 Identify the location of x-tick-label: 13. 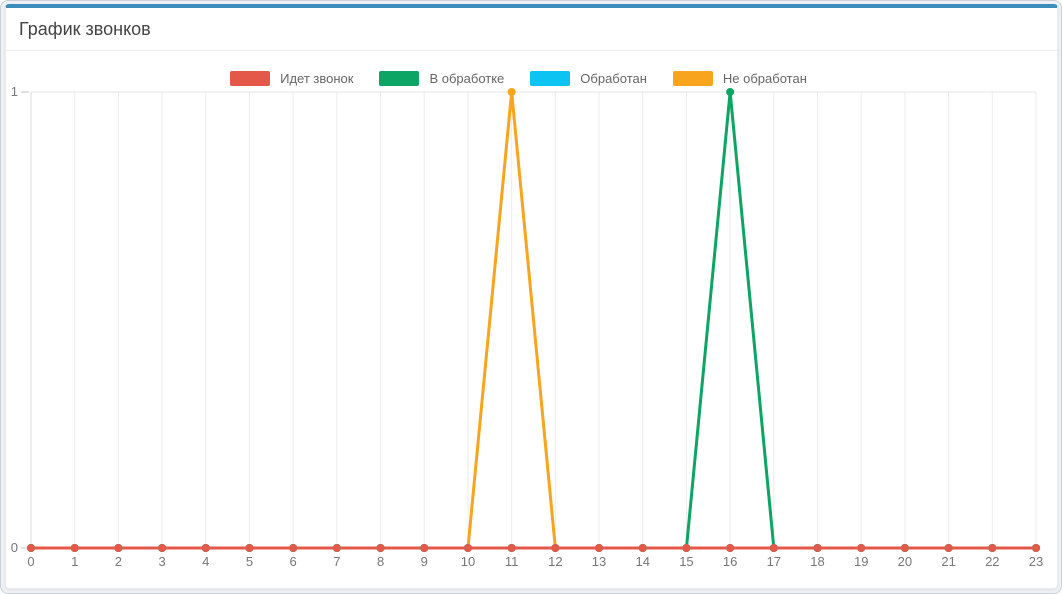
(599, 561).